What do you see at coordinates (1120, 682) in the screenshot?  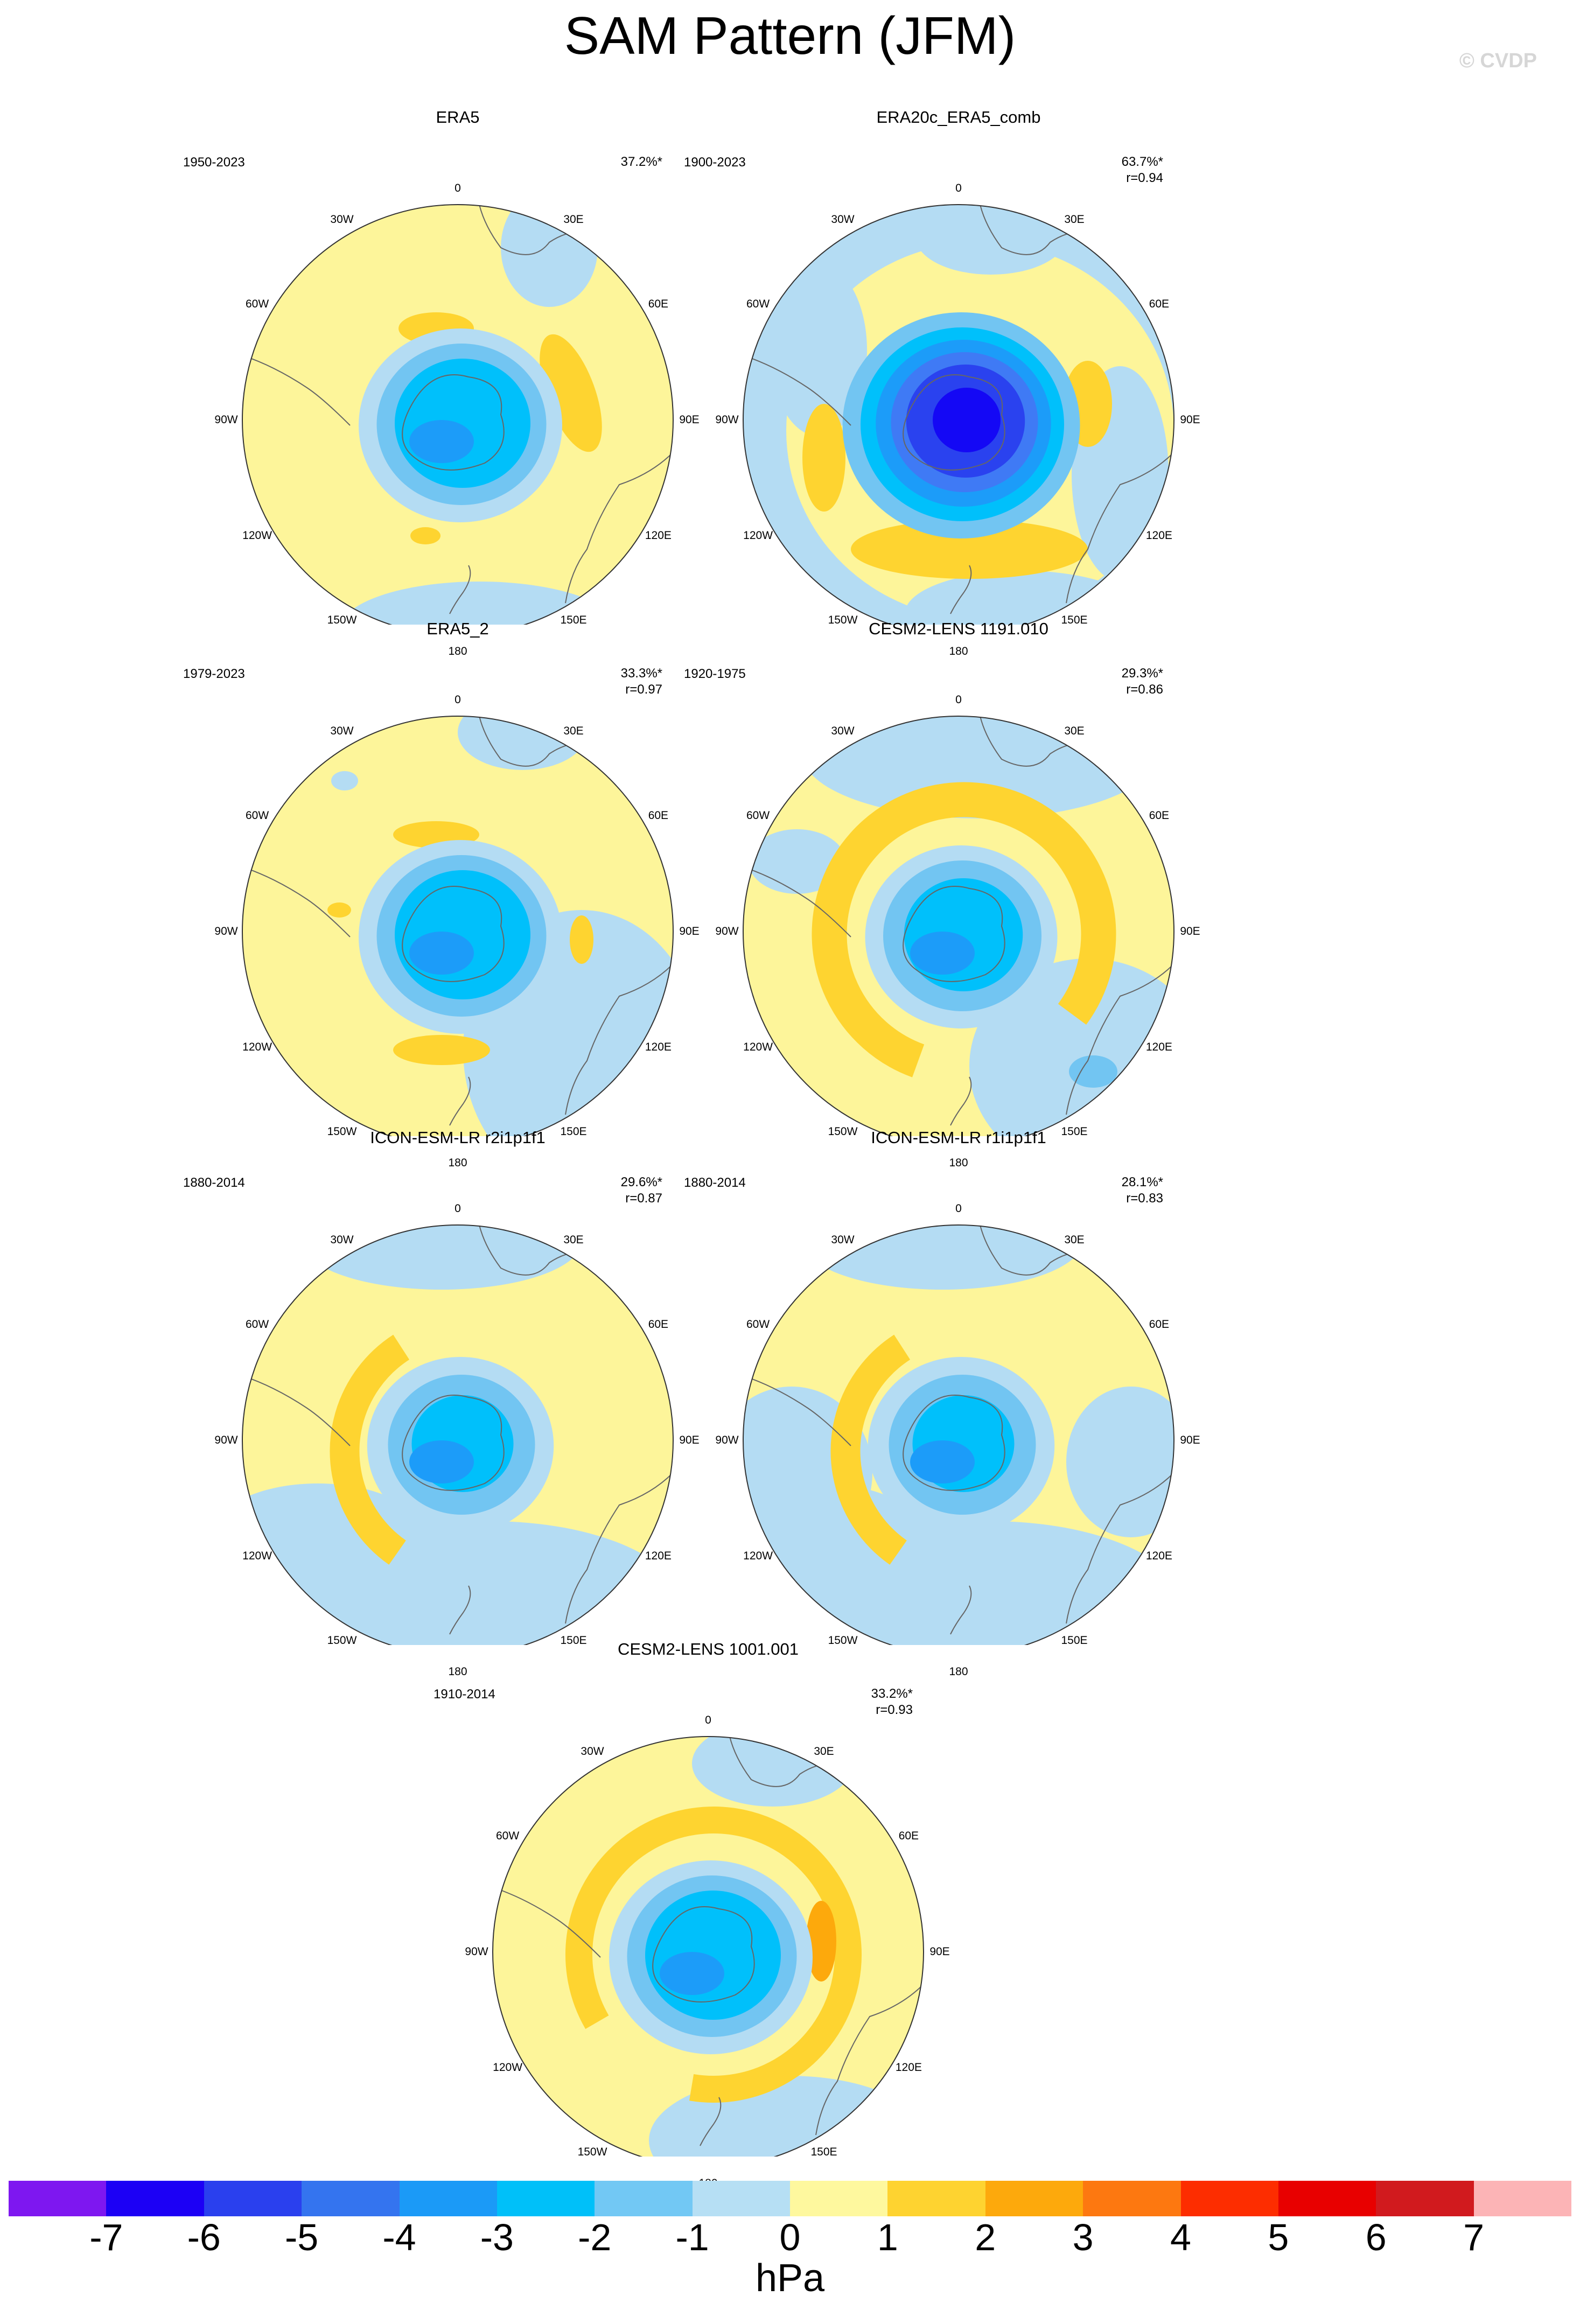 I see `panel-stats: 29.3%* r=0.86` at bounding box center [1120, 682].